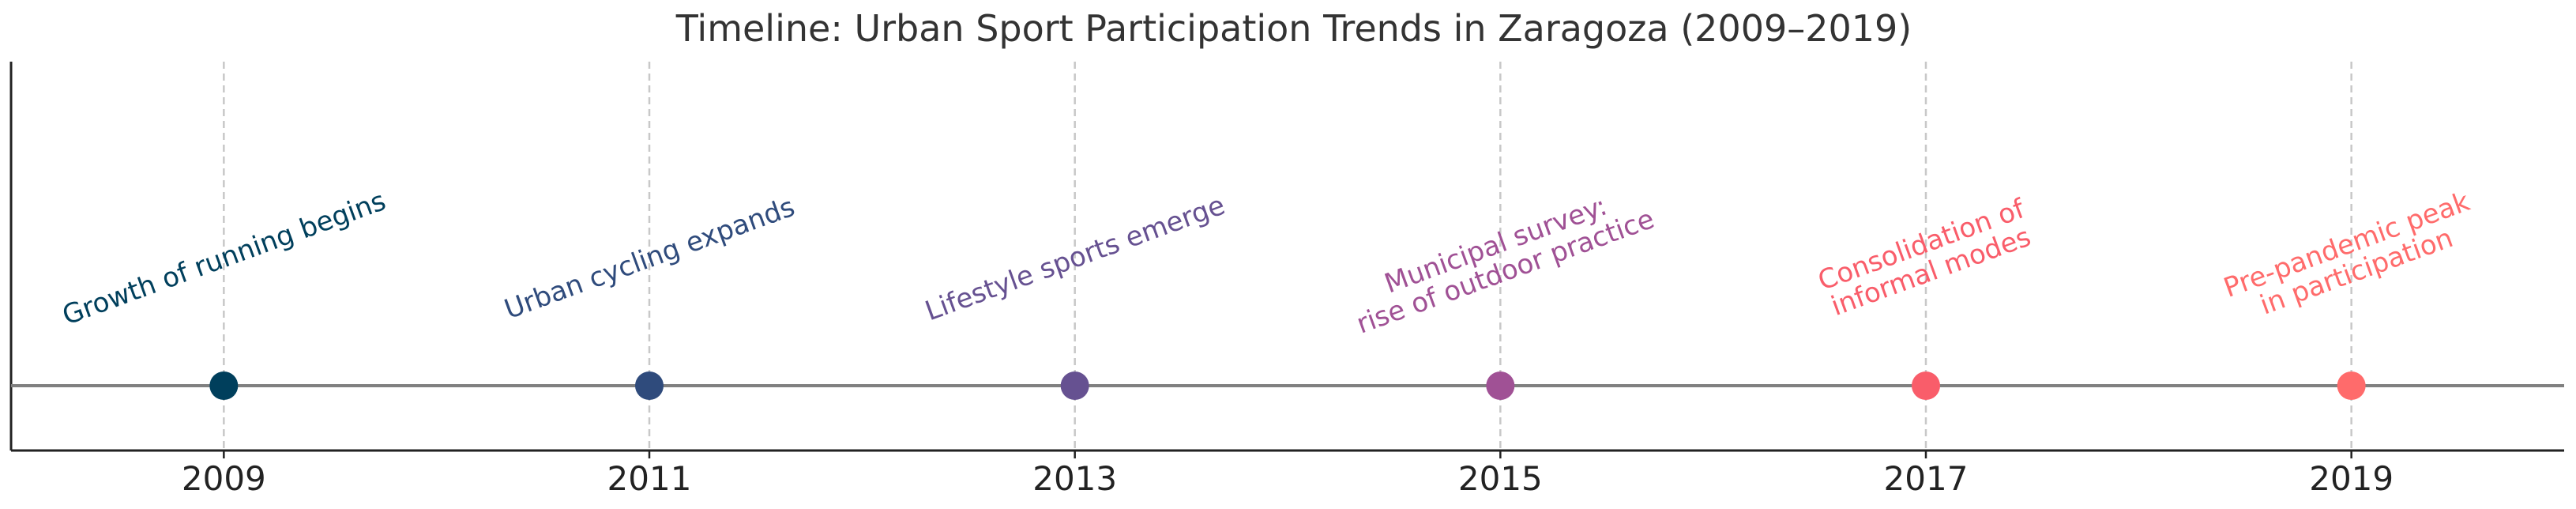  Describe the element at coordinates (224, 386) in the screenshot. I see `event-marker-2009` at that location.